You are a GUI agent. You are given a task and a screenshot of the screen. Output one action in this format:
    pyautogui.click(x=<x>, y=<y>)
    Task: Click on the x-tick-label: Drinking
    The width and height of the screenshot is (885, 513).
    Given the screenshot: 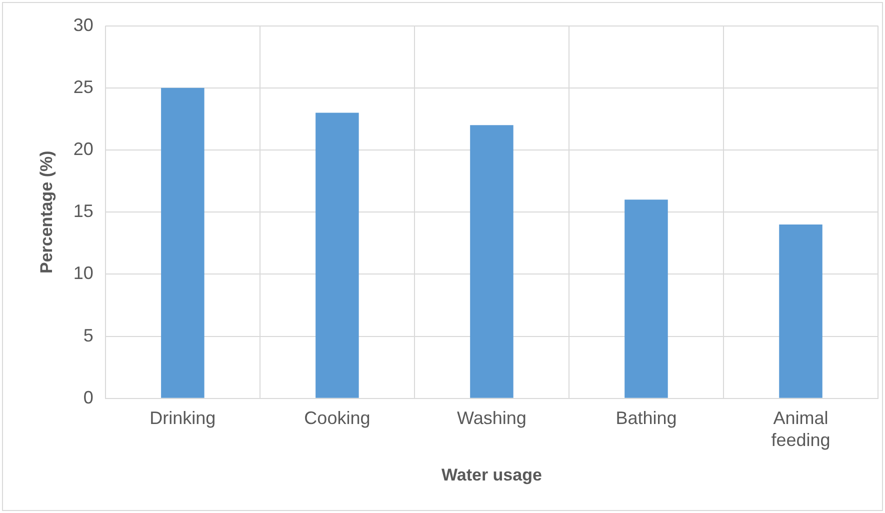 What is the action you would take?
    pyautogui.click(x=183, y=418)
    